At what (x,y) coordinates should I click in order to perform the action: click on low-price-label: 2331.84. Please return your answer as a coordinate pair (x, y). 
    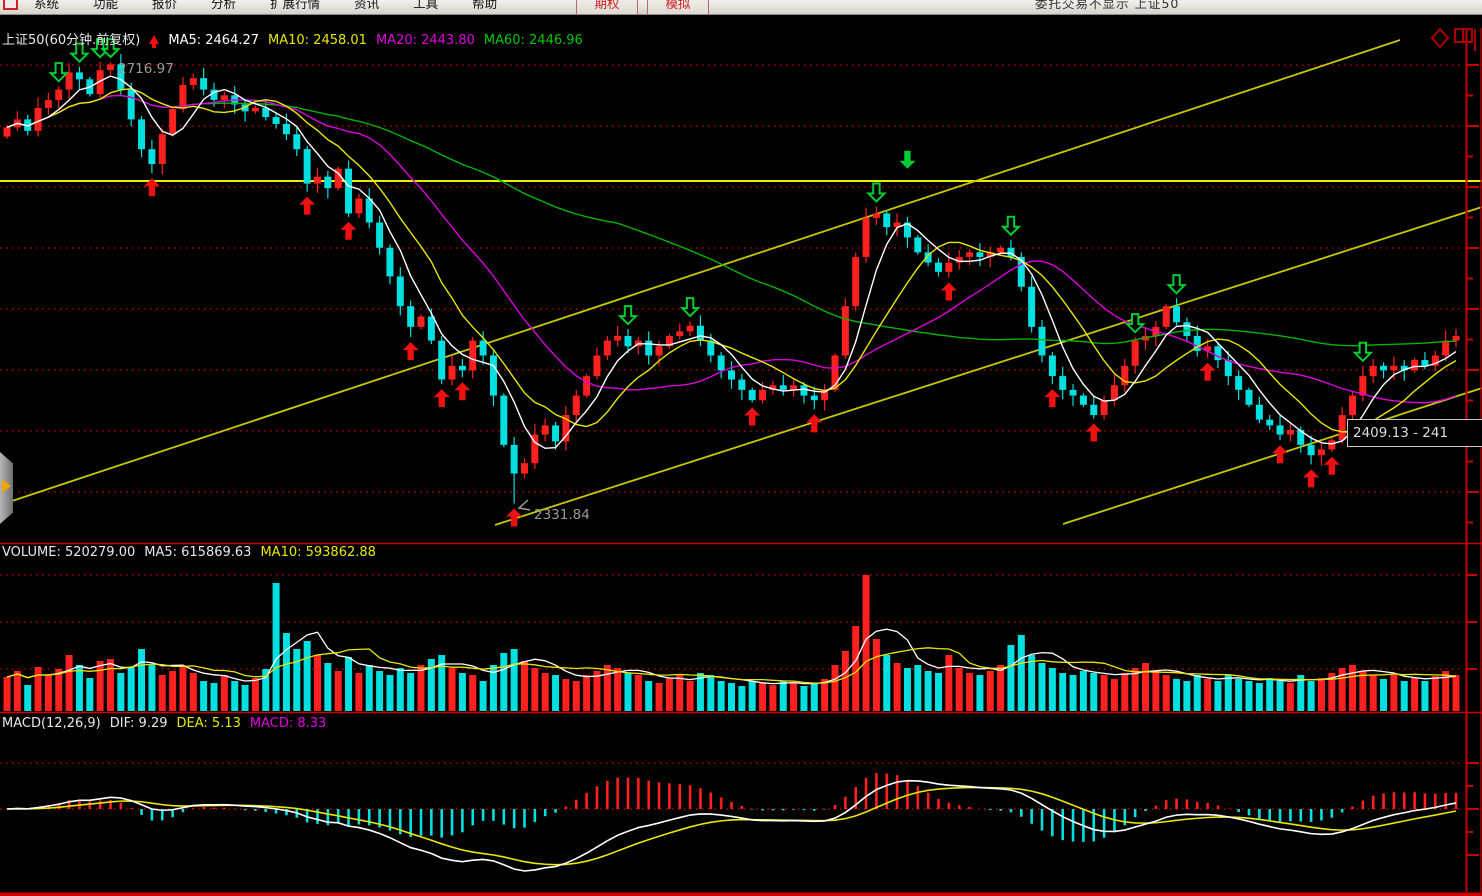
    Looking at the image, I should click on (562, 515).